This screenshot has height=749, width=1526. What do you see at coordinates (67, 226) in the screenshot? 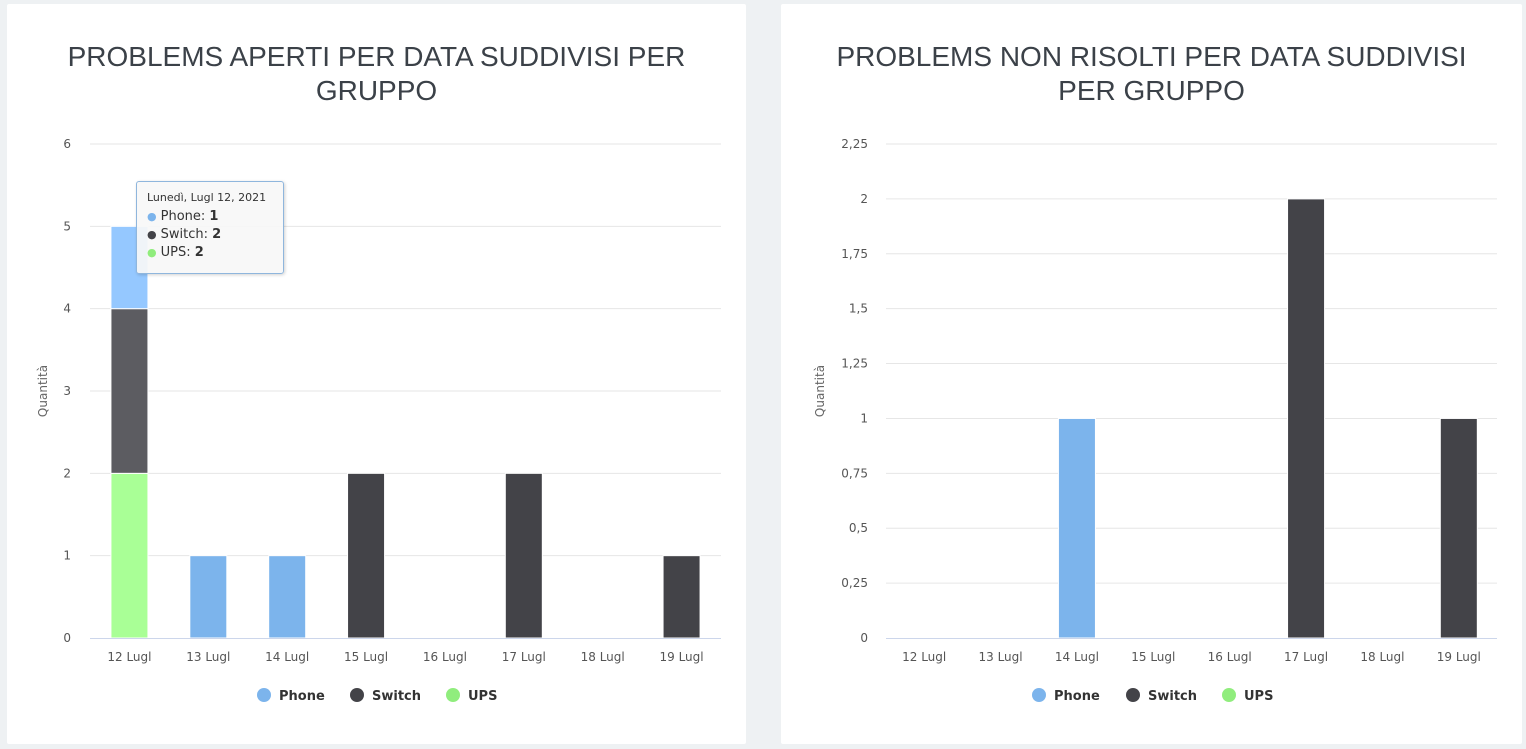
I see `y-tick-label: 5` at bounding box center [67, 226].